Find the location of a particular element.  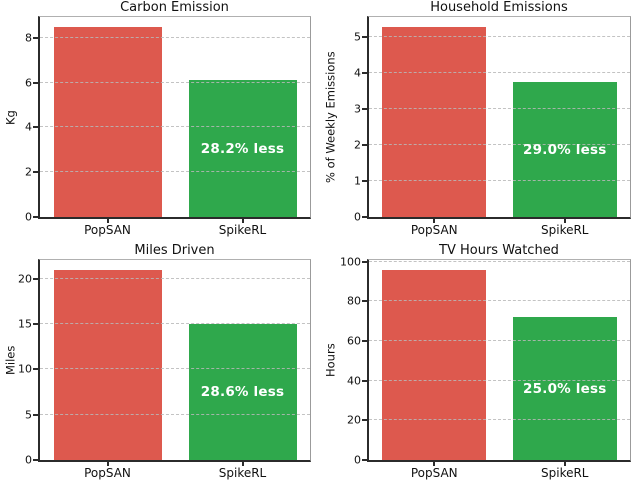

y-tick-label: 80 is located at coordinates (354, 301).